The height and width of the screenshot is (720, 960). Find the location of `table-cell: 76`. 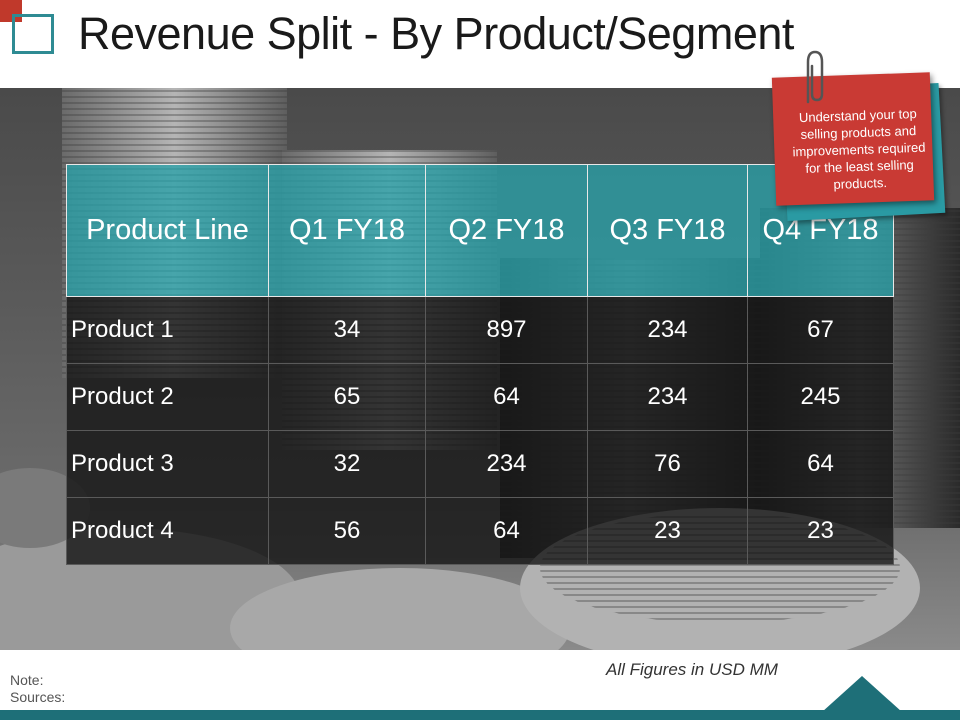

table-cell: 76 is located at coordinates (667, 464).